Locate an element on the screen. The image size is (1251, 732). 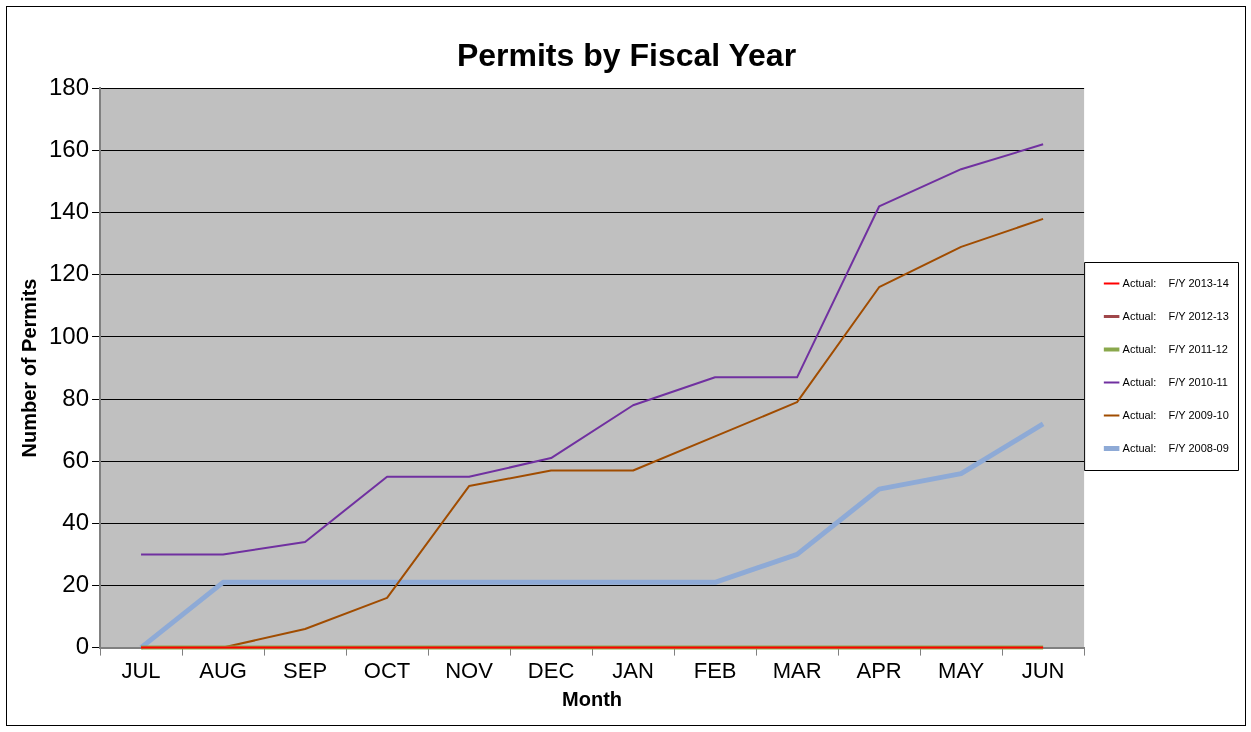
legend-label: Actual: F/Y 2008-09 is located at coordinates (1175, 447).